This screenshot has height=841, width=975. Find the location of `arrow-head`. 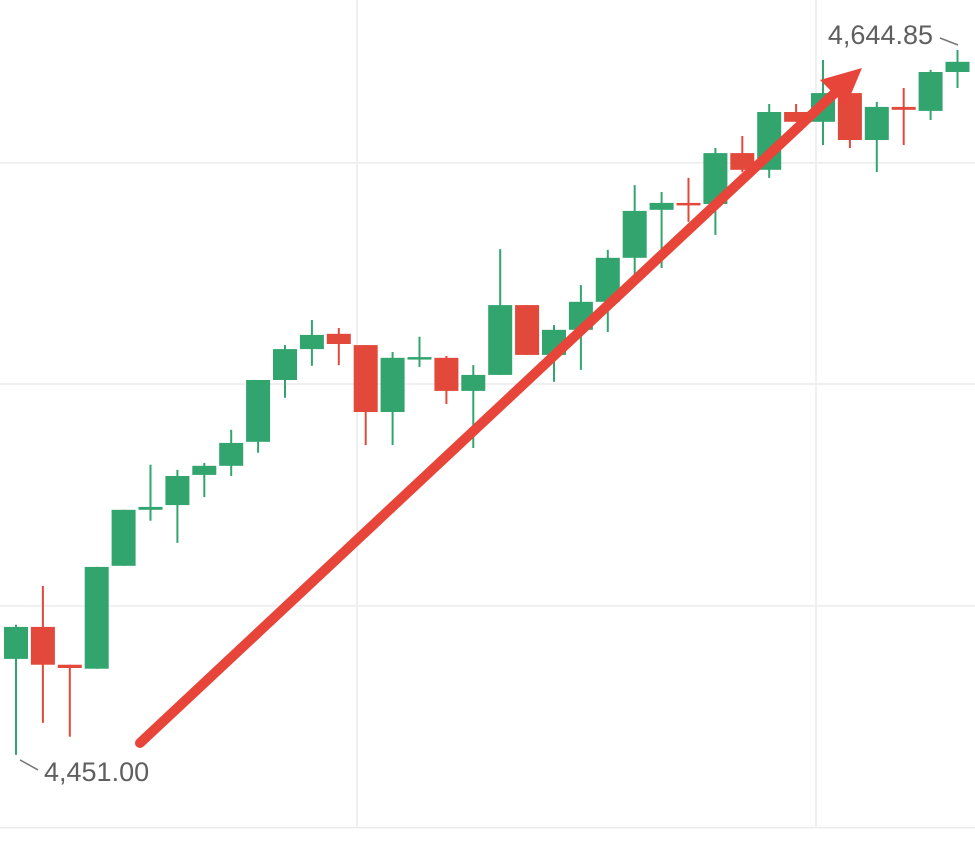

arrow-head is located at coordinates (841, 87).